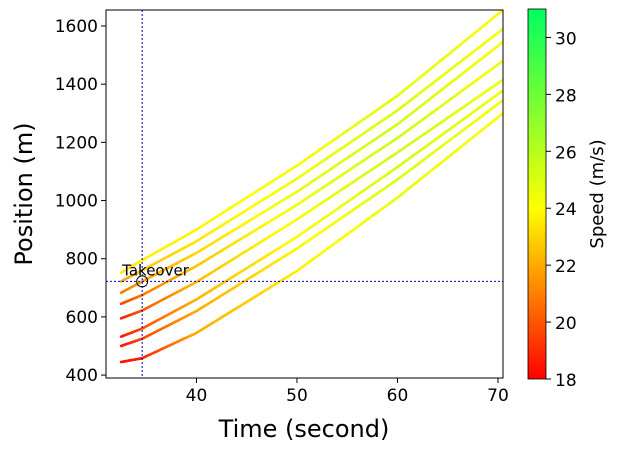 This screenshot has width=618, height=452. I want to click on colorbar-tick-label: 26, so click(566, 153).